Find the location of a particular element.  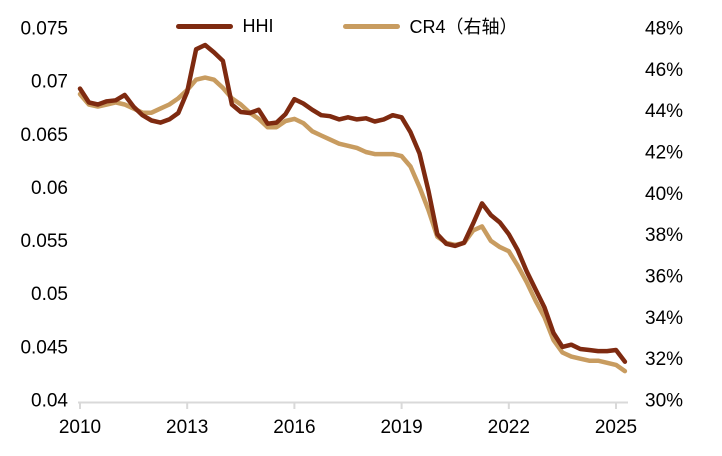

left-axis-tick-label: 0.045 is located at coordinates (44, 347).